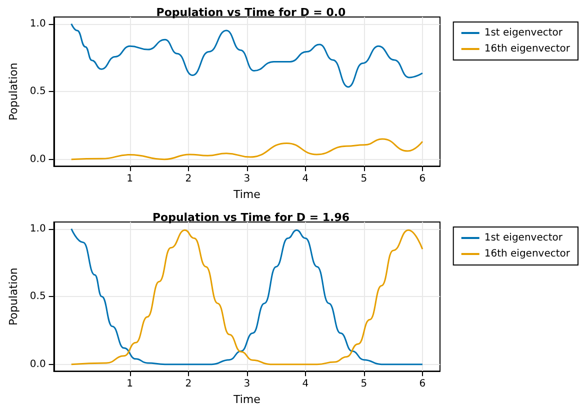 The width and height of the screenshot is (586, 410). I want to click on chart-title: Population vs Time for D = 1.96, so click(251, 217).